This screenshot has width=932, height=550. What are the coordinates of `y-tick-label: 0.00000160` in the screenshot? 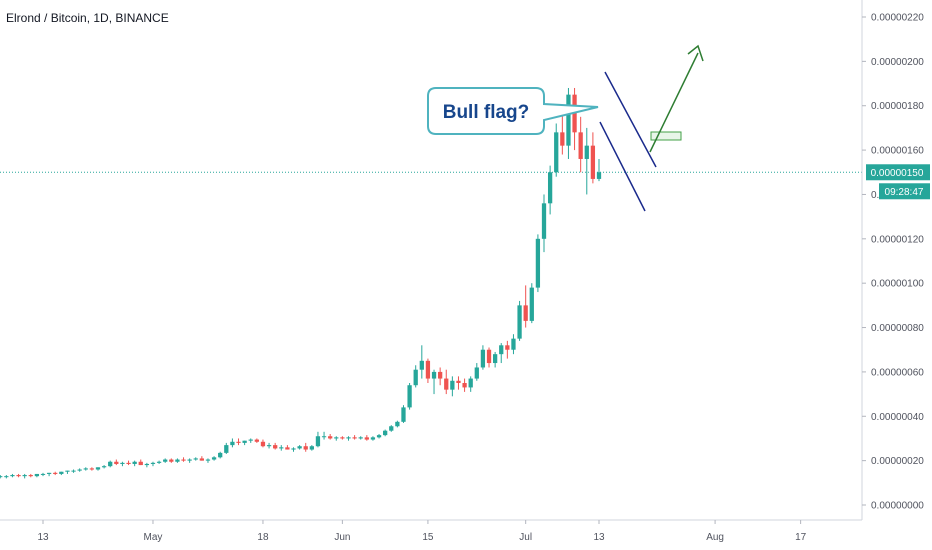 It's located at (897, 151).